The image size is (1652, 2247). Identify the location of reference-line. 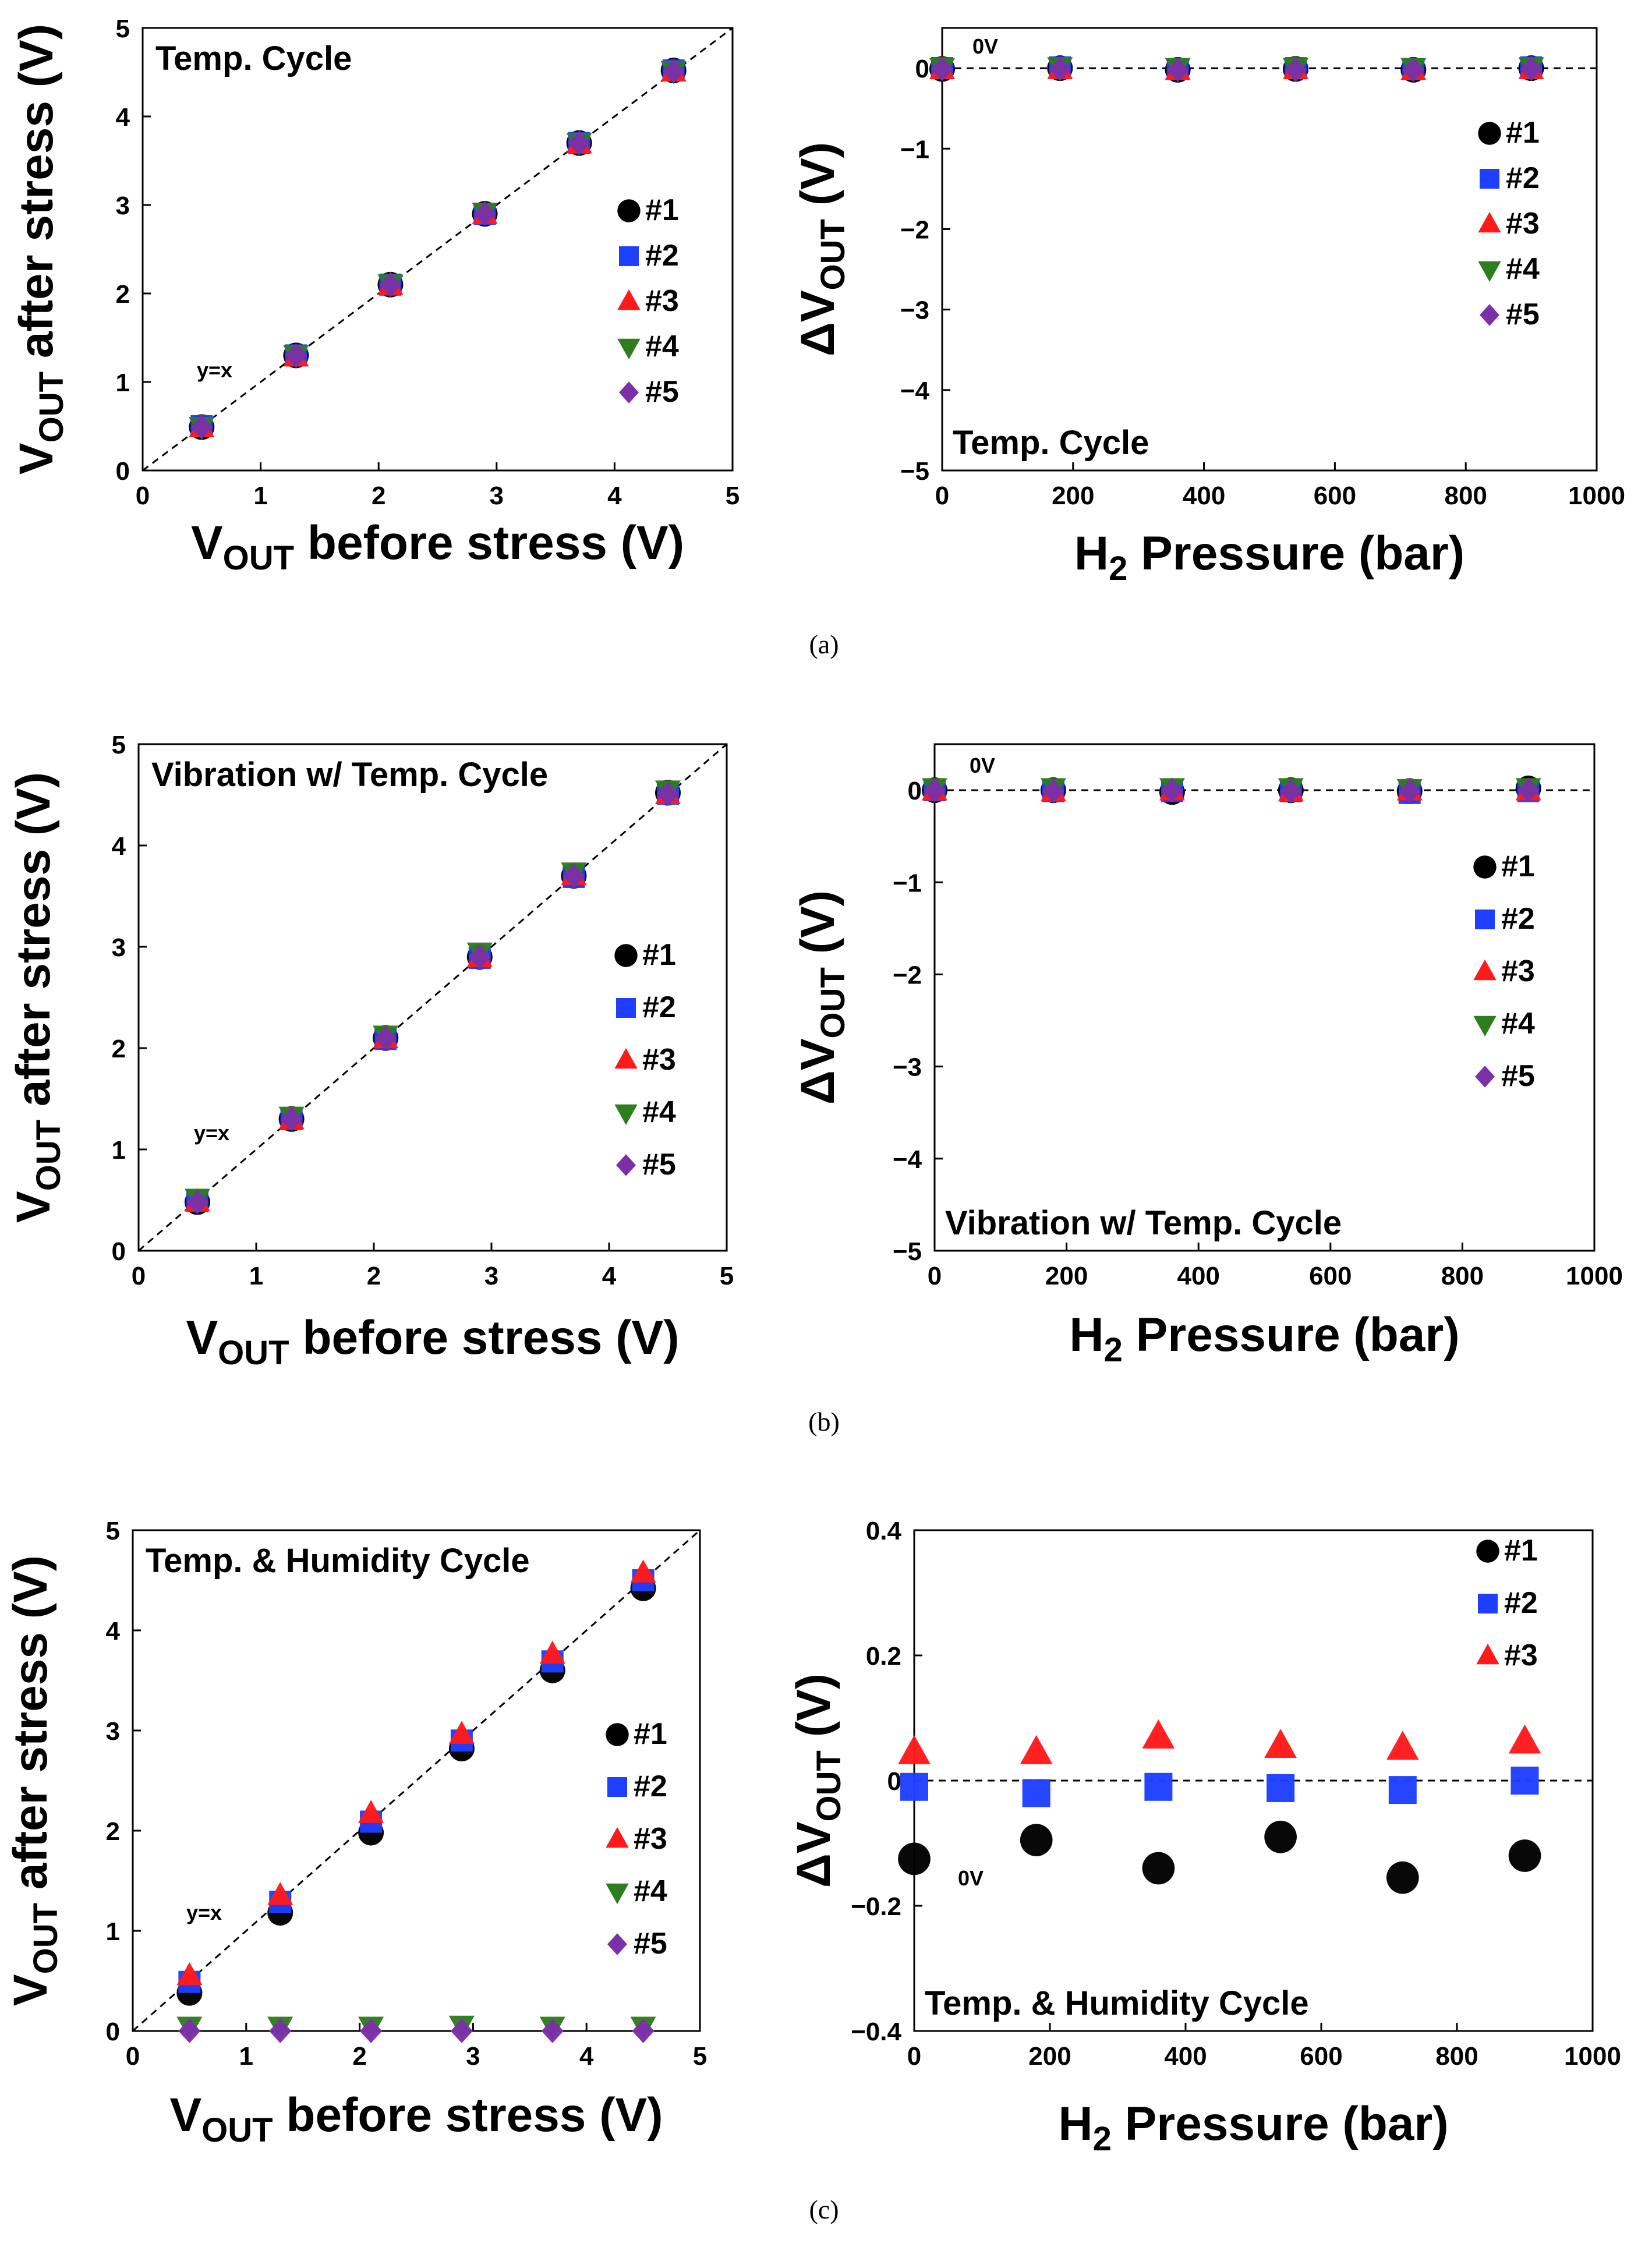
(437, 249).